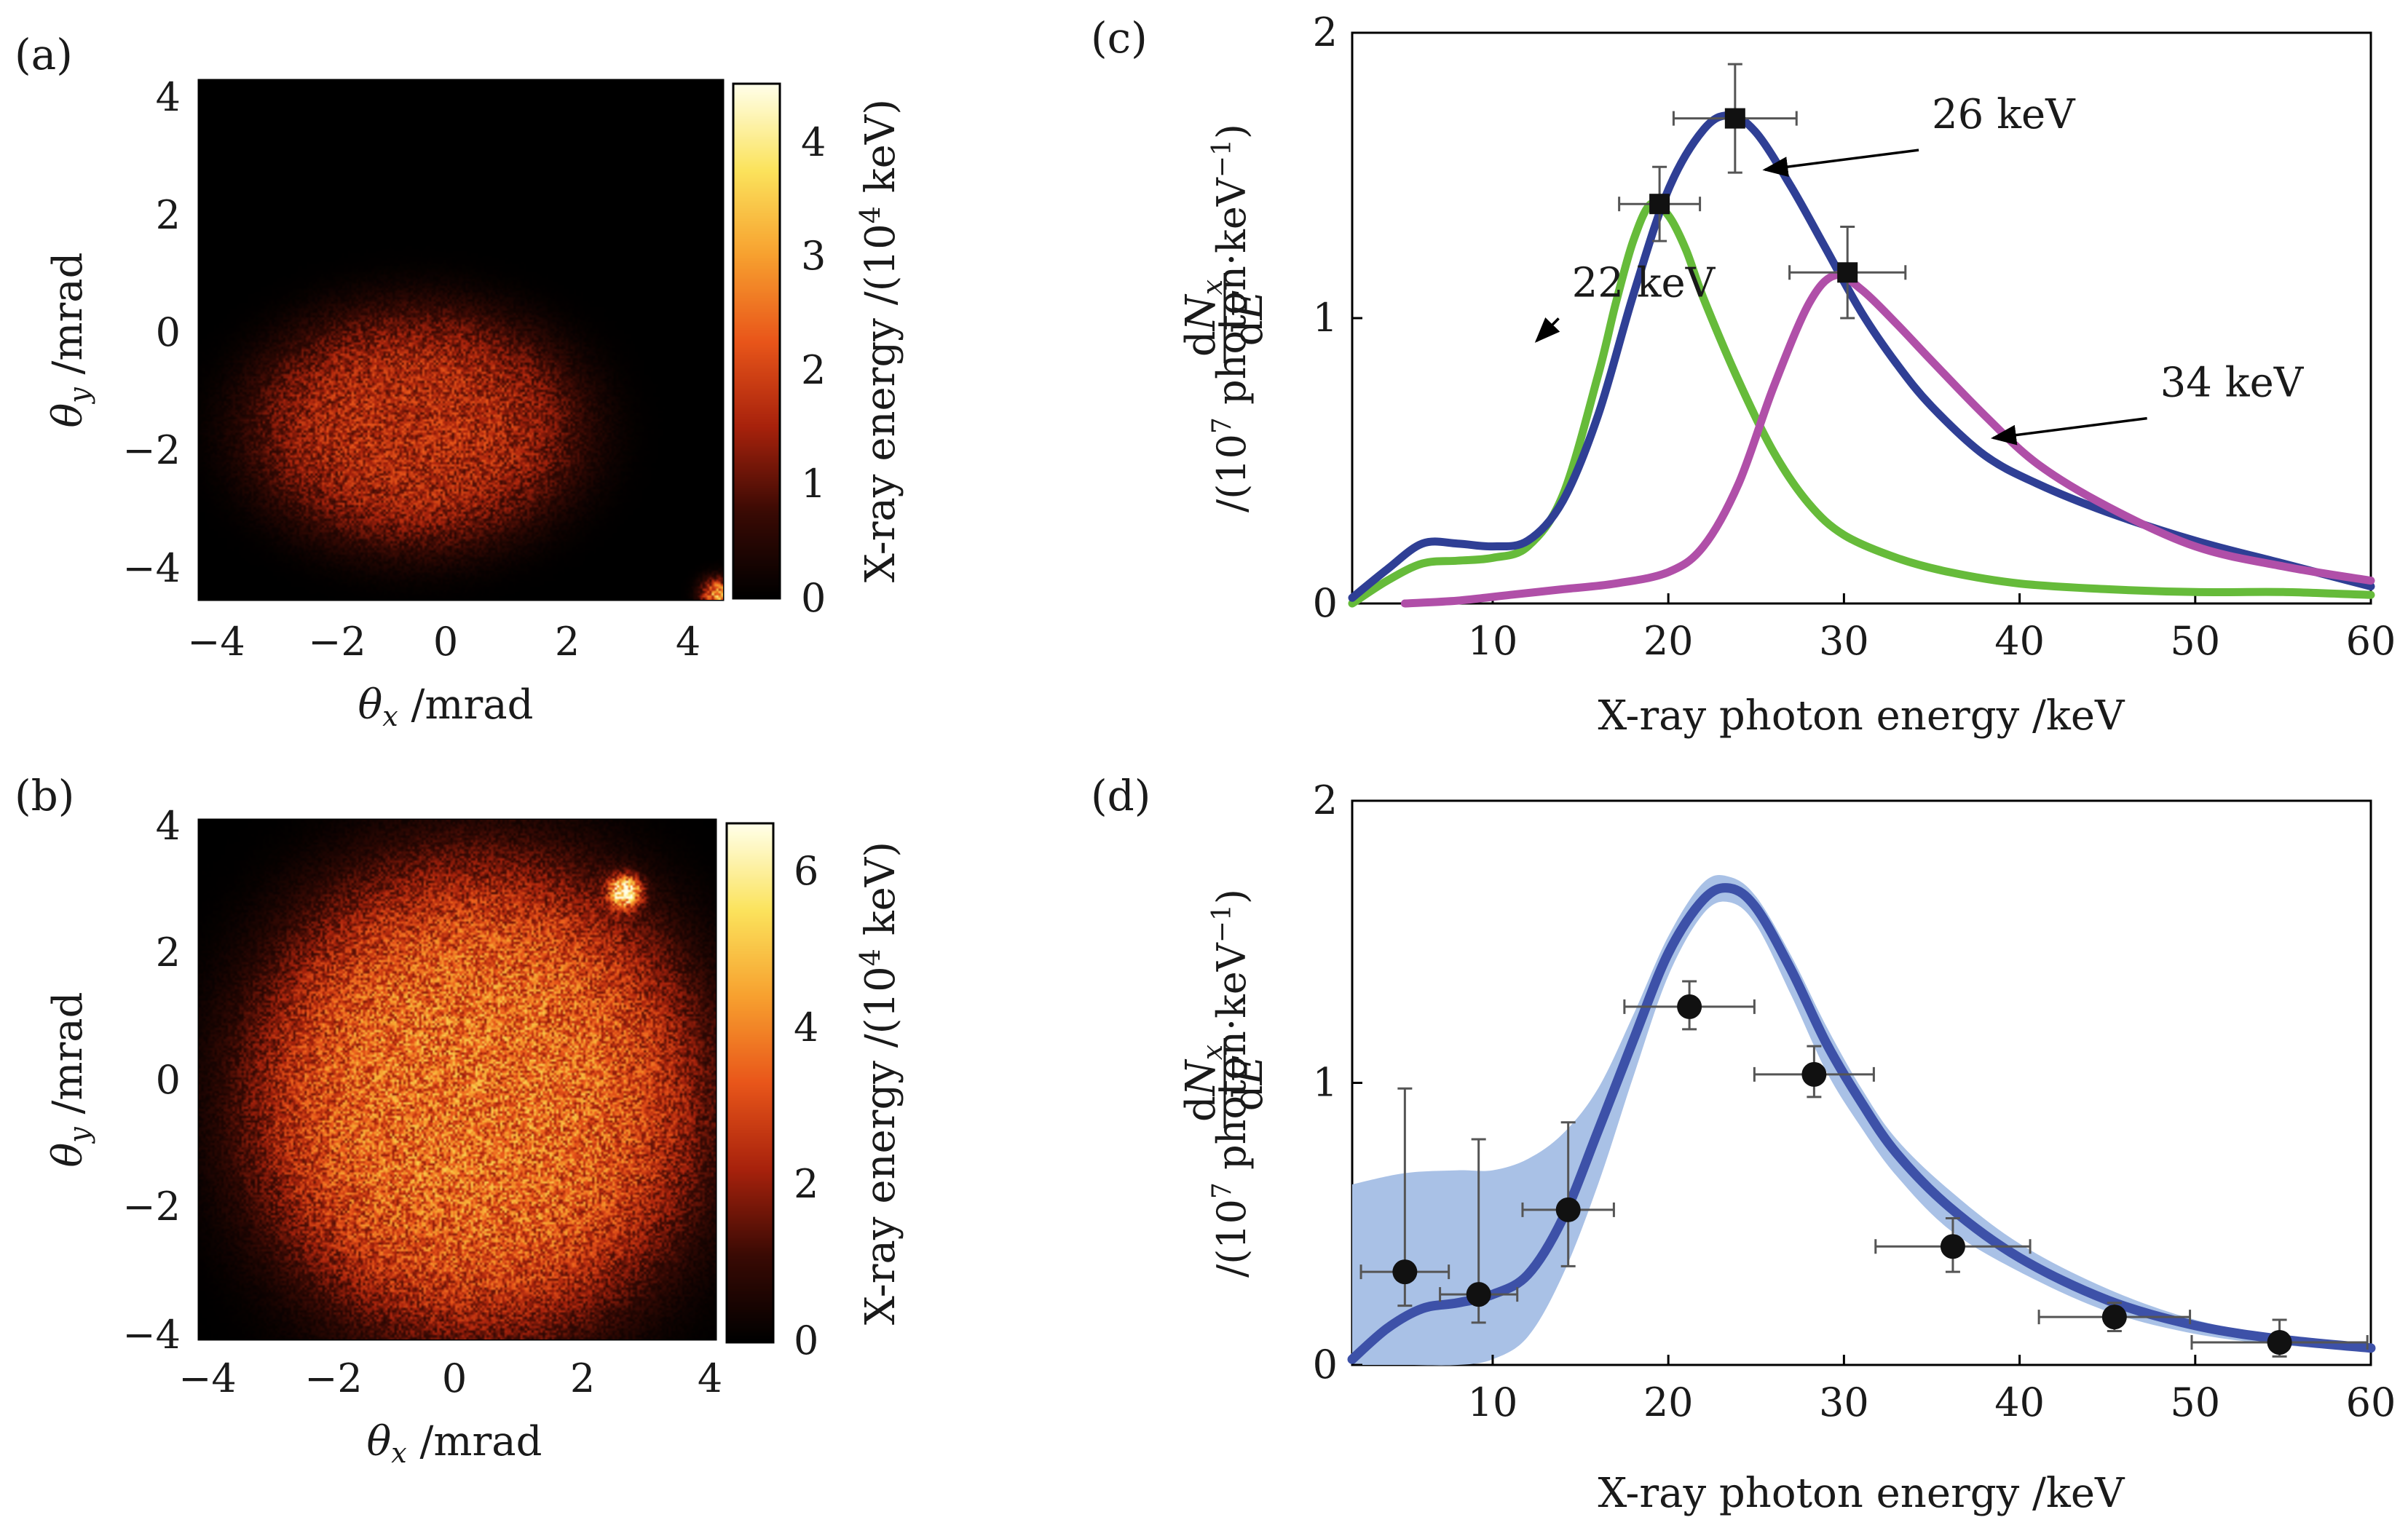 The width and height of the screenshot is (2408, 1528). What do you see at coordinates (806, 871) in the screenshot?
I see `colorbar-tick-label: 6` at bounding box center [806, 871].